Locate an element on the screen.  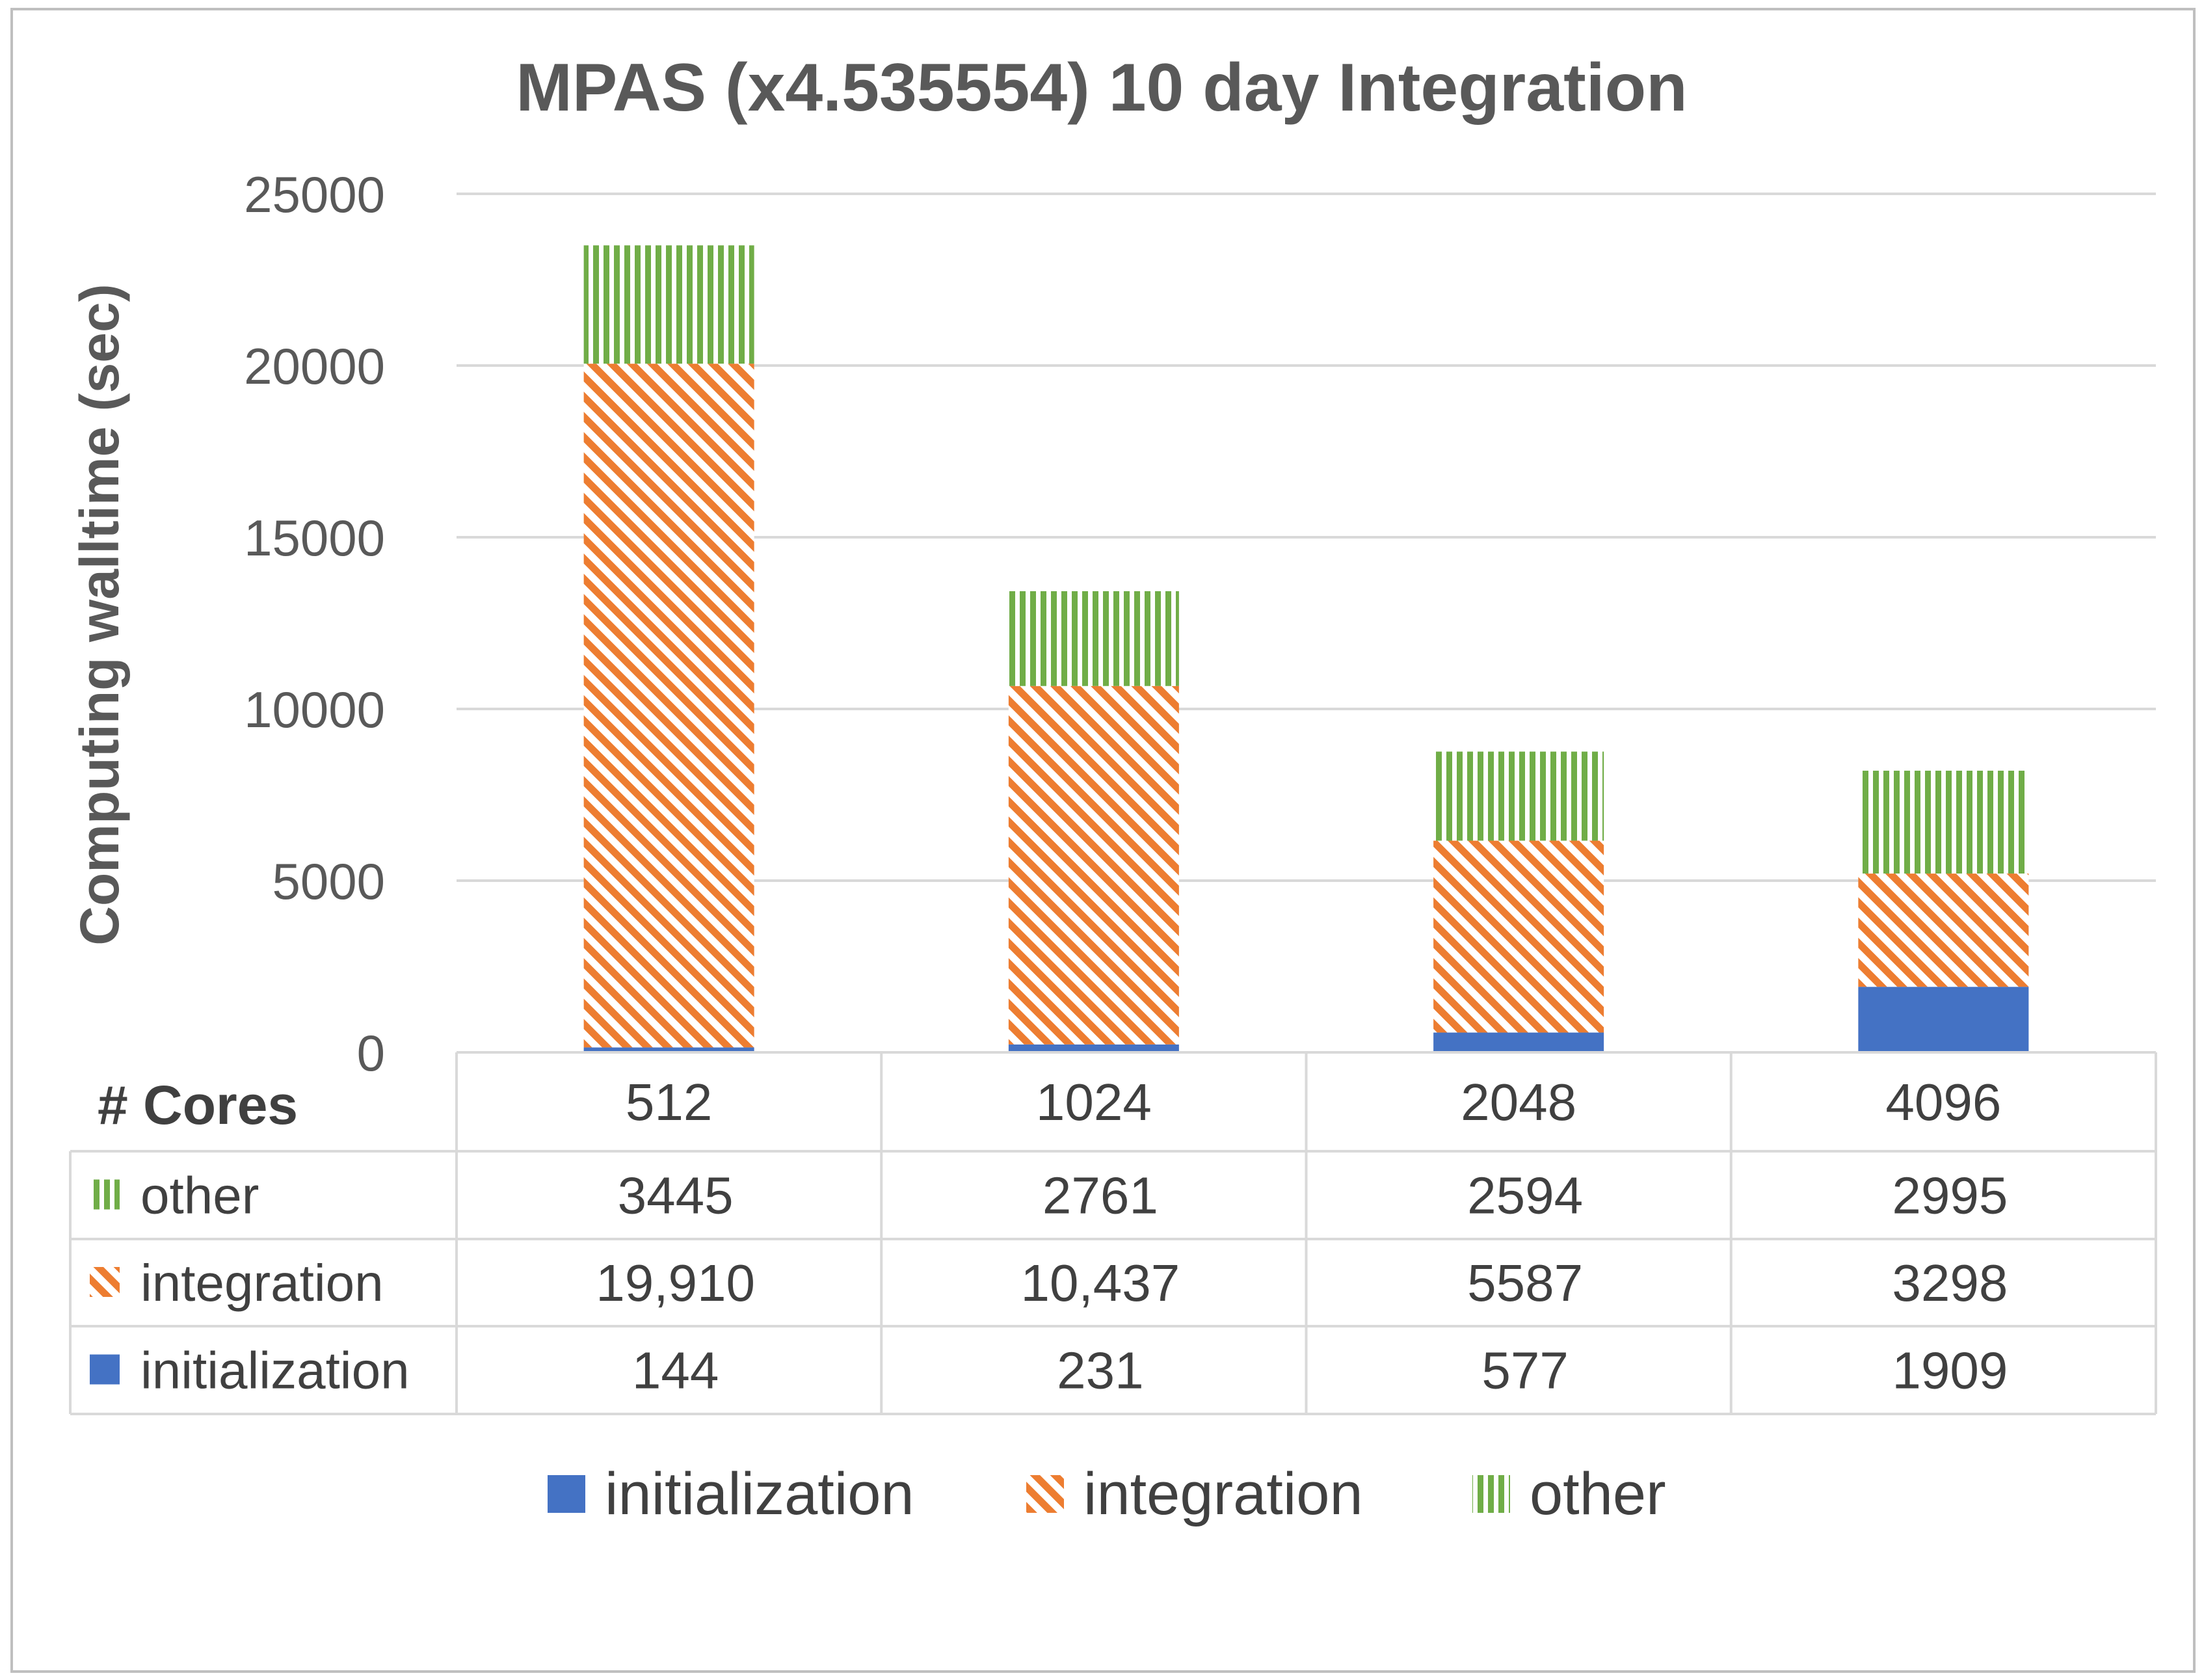
table-cell-other-2048: 2594 is located at coordinates (1525, 1196).